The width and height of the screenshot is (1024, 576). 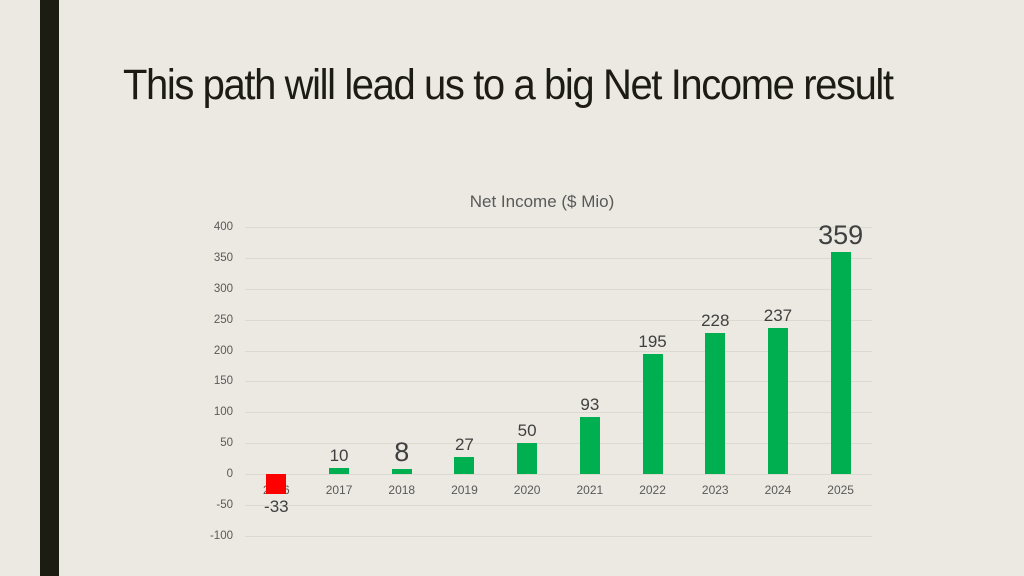 What do you see at coordinates (402, 490) in the screenshot?
I see `x-tick-label: 2018` at bounding box center [402, 490].